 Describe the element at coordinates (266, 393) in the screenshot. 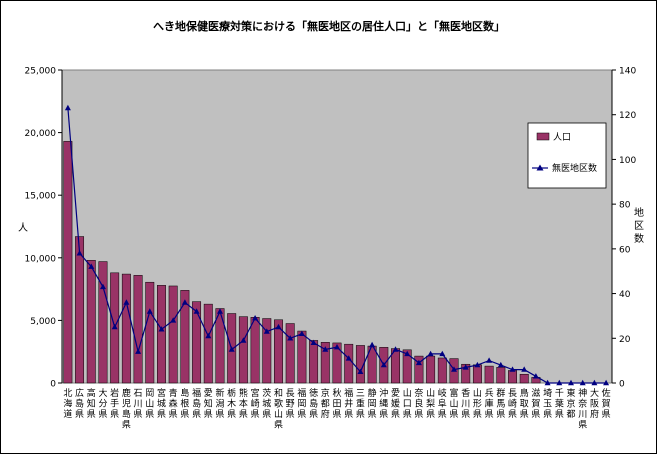

I see `x-tick-char: 茨` at that location.